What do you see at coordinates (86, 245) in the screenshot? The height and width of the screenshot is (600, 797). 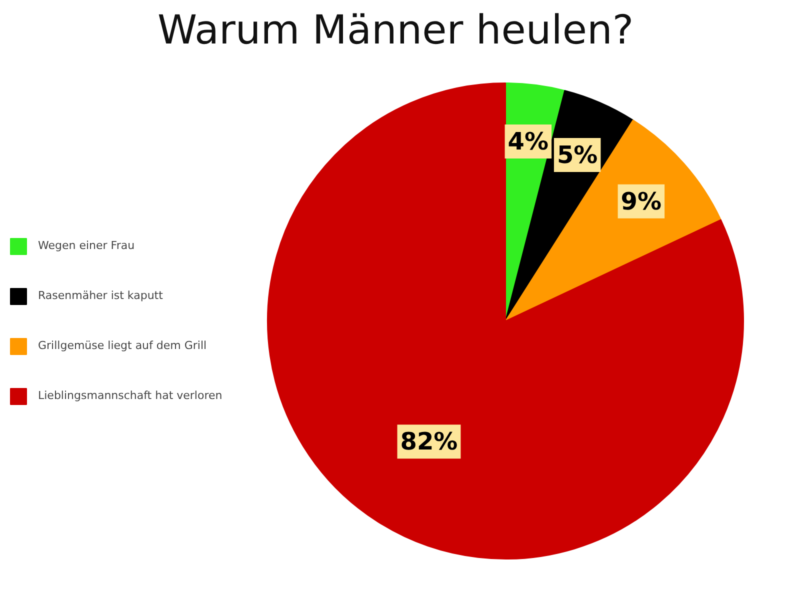 I see `legend-label: Wegen einer Frau` at bounding box center [86, 245].